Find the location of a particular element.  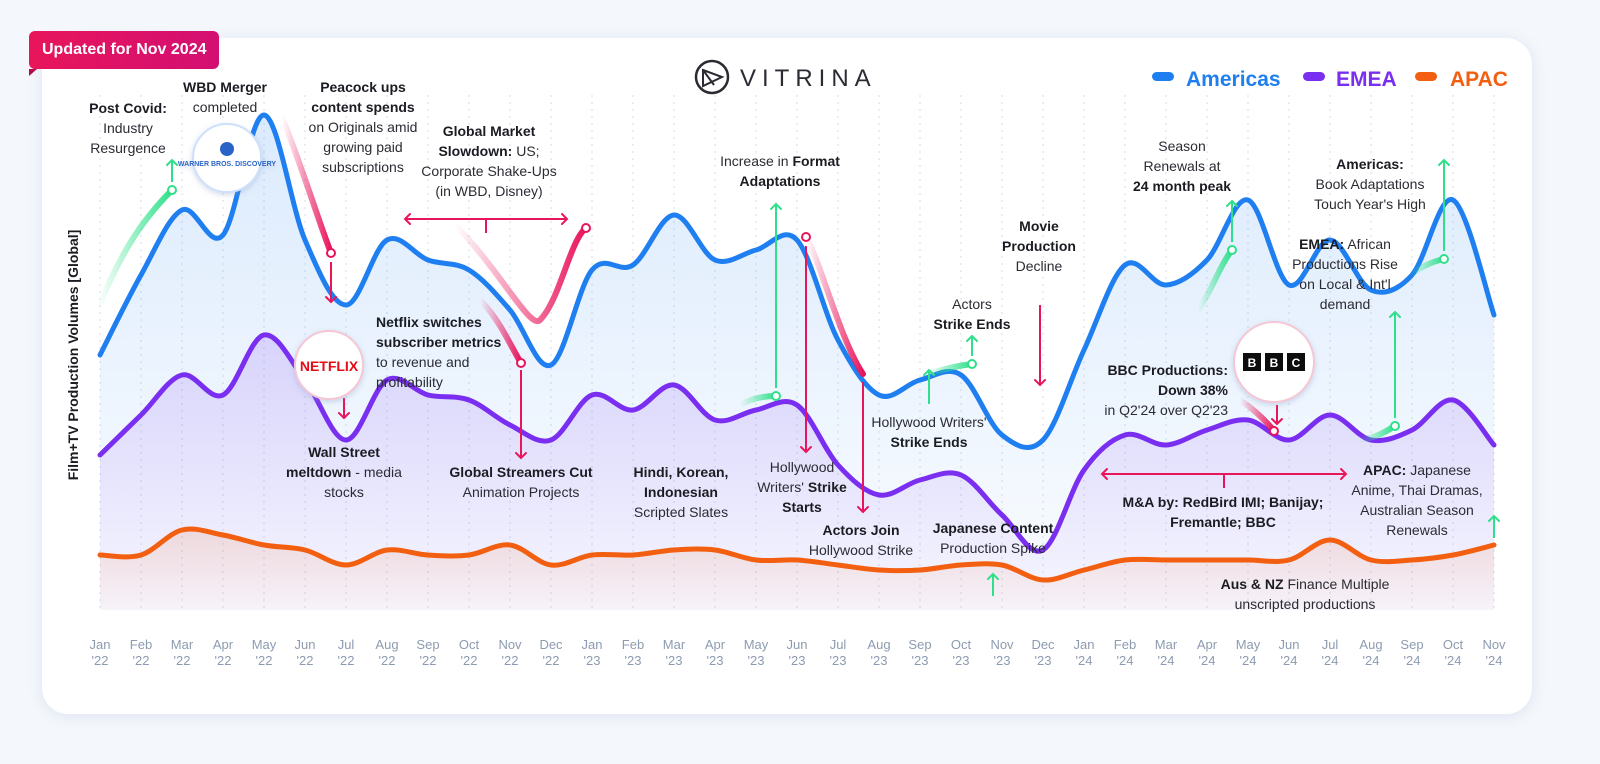

annotation: Actors Strike Ends is located at coordinates (971, 314).